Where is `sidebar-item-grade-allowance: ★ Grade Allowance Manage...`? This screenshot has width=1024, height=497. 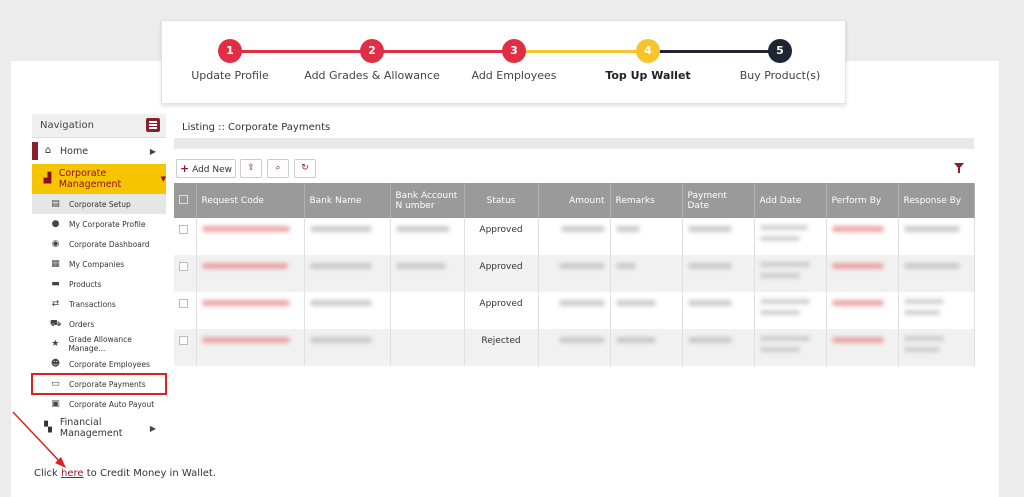
sidebar-item-grade-allowance: ★ Grade Allowance Manage... is located at coordinates (99, 344).